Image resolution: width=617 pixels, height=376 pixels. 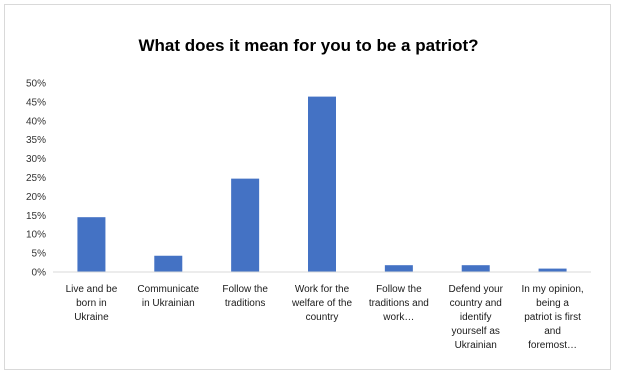 I want to click on y-tick-label: 5%, so click(x=39, y=254).